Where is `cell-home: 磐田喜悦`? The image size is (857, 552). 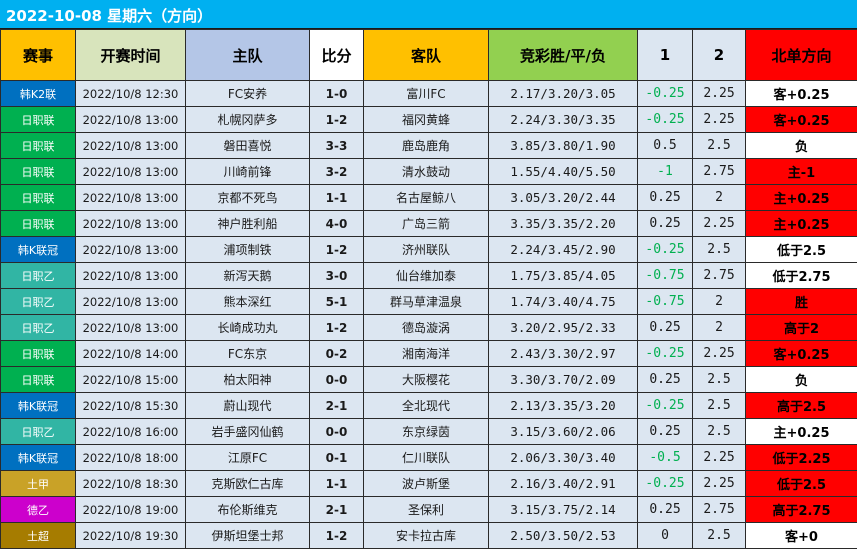 cell-home: 磐田喜悦 is located at coordinates (247, 145).